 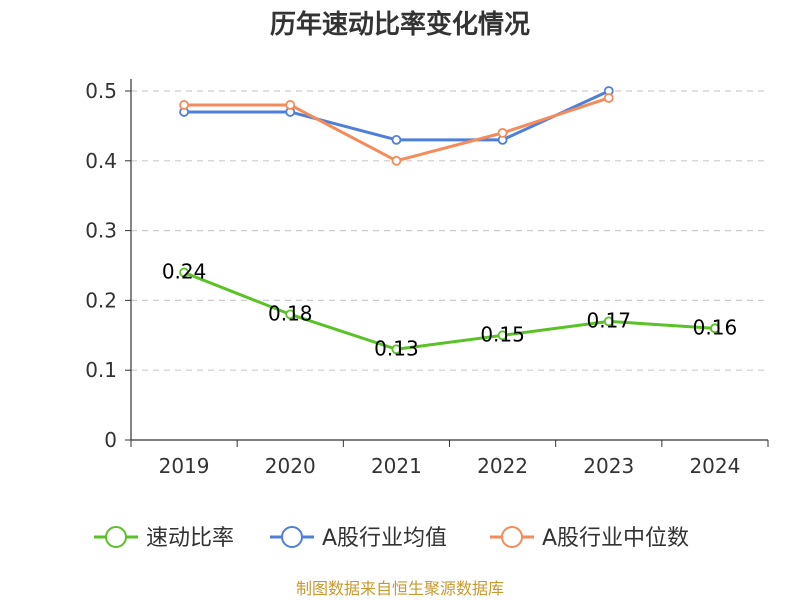 I want to click on x-tick-label: 2020, so click(x=290, y=466).